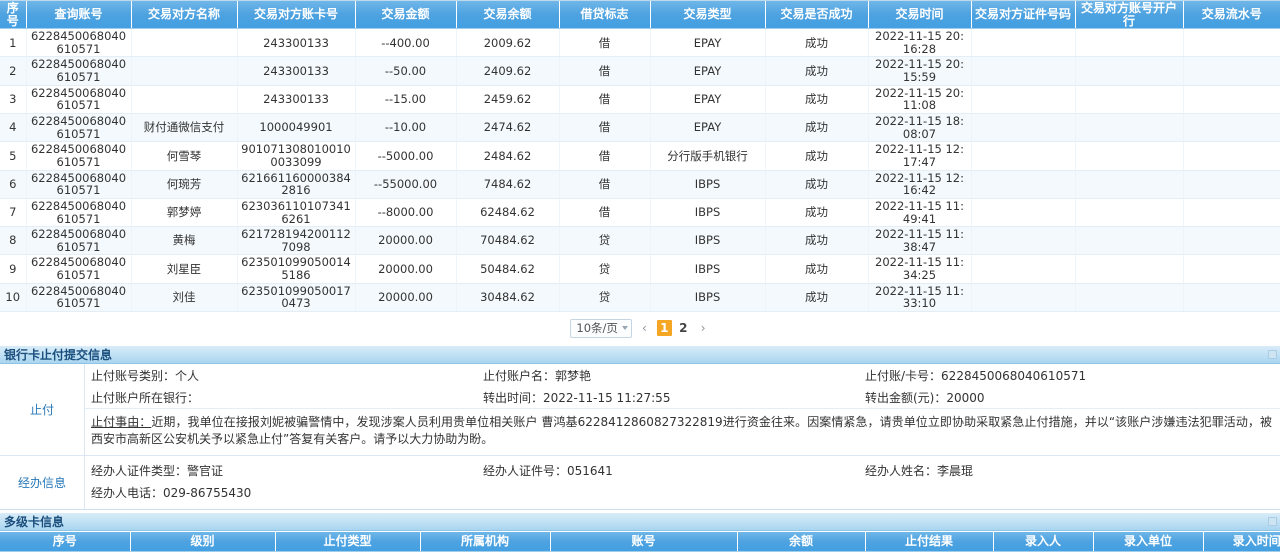 Image resolution: width=1280 pixels, height=552 pixels. What do you see at coordinates (640, 521) in the screenshot?
I see `multilevel-card-section-header: 多级卡信息` at bounding box center [640, 521].